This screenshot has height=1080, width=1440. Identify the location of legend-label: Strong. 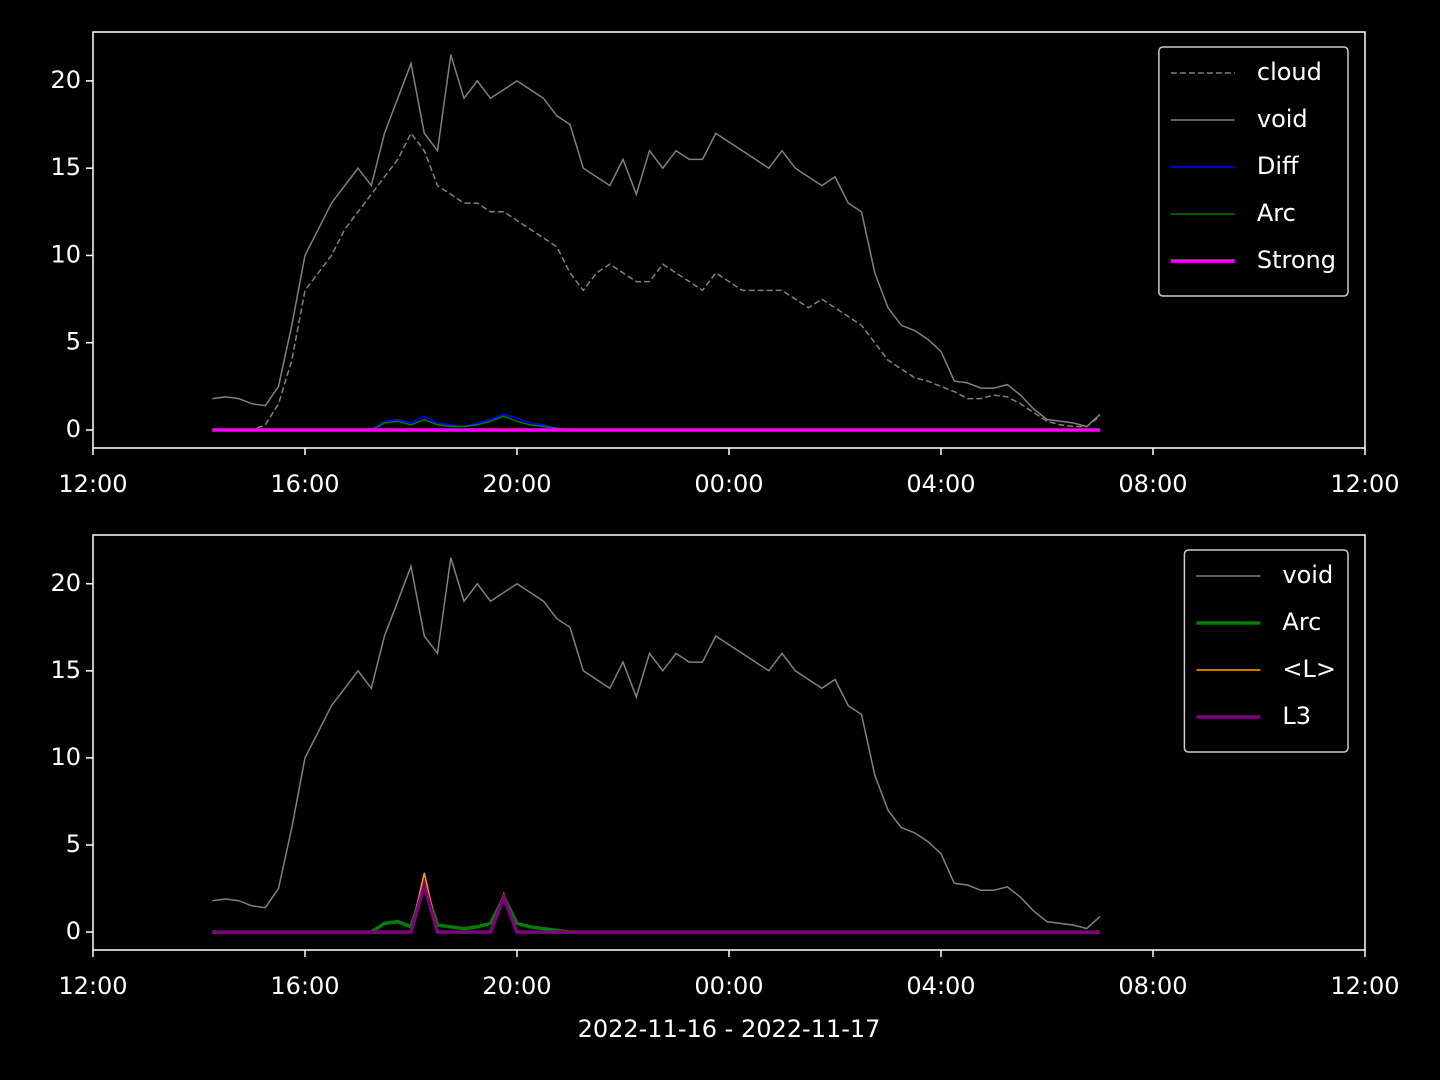
(1296, 260).